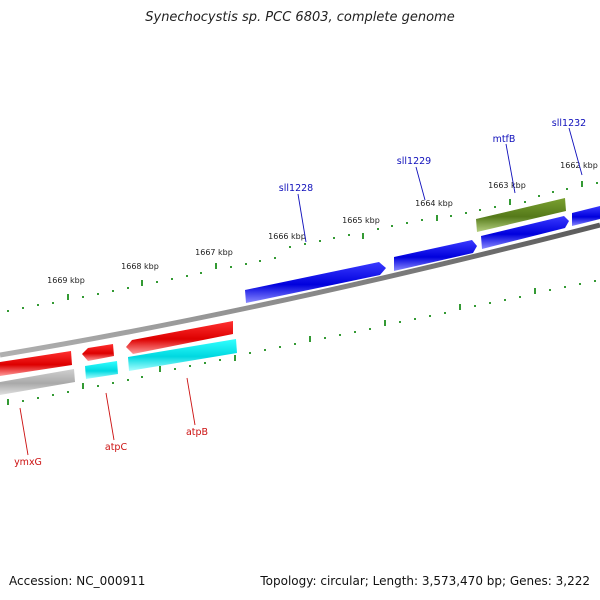  I want to click on leader-mtfB, so click(510, 168).